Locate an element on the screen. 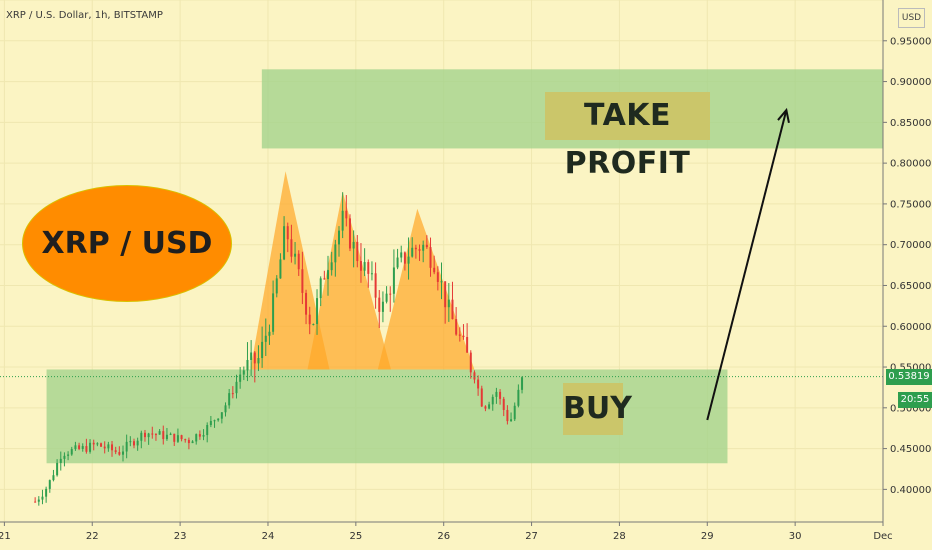 The image size is (932, 550). time-tick-label: 22 is located at coordinates (92, 536).